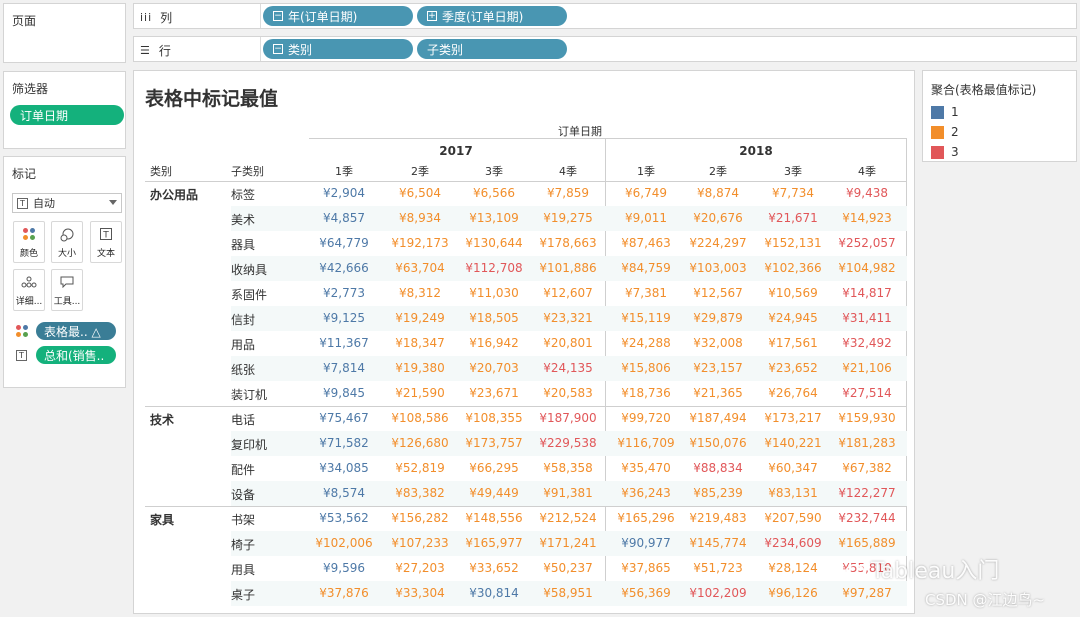  Describe the element at coordinates (420, 243) in the screenshot. I see `table-cell: ¥192,173` at that location.